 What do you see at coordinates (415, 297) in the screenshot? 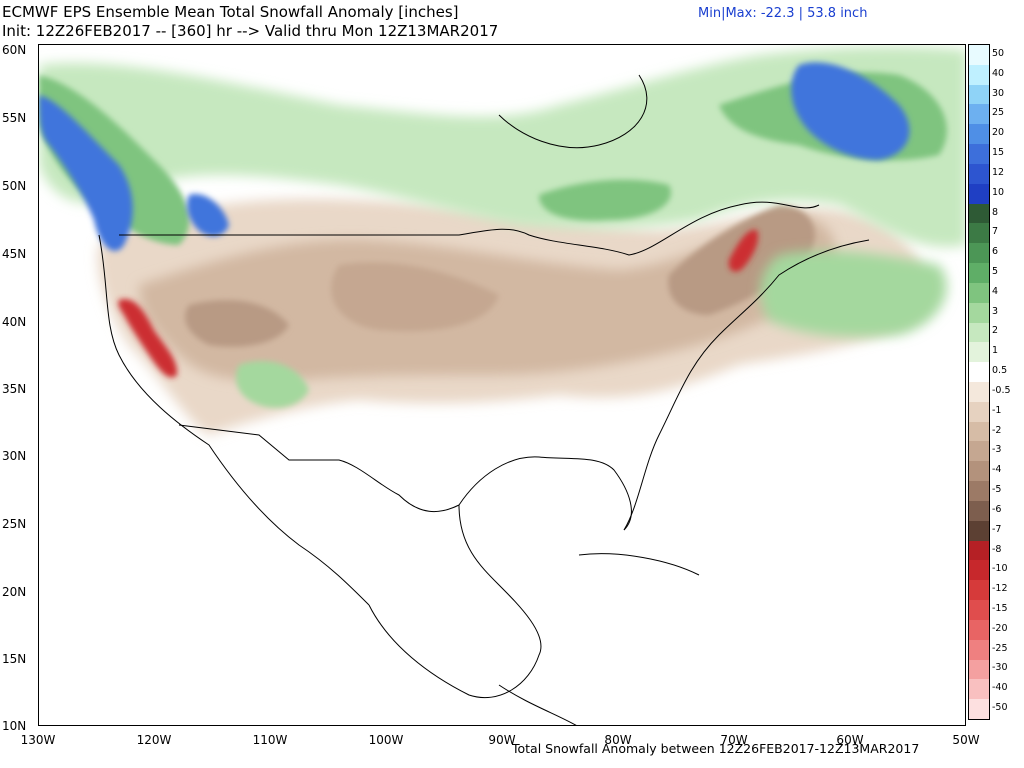
I see `brown-anomaly-plains` at bounding box center [415, 297].